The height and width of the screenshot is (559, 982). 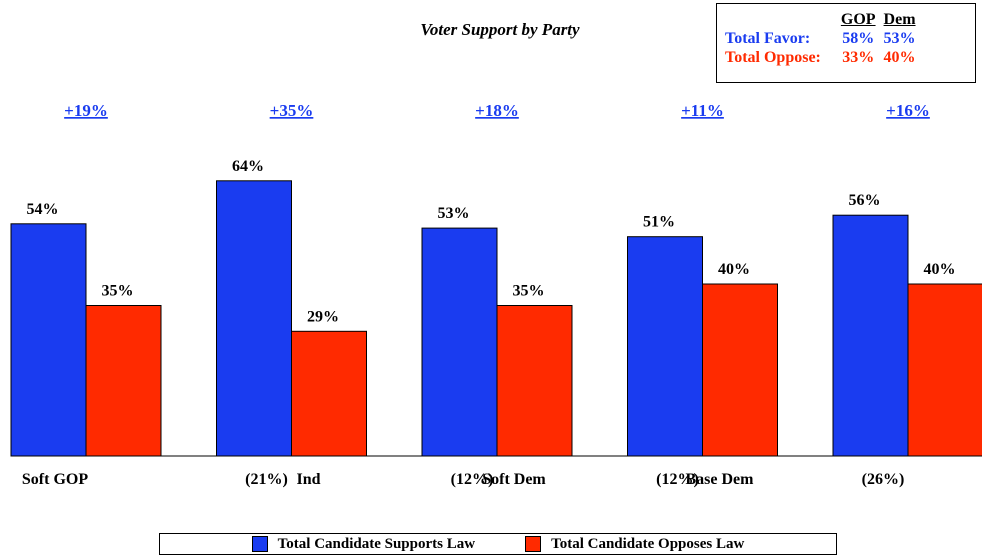 I want to click on summary-row-oppose: Total Oppose: 33% 40%, so click(x=820, y=57).